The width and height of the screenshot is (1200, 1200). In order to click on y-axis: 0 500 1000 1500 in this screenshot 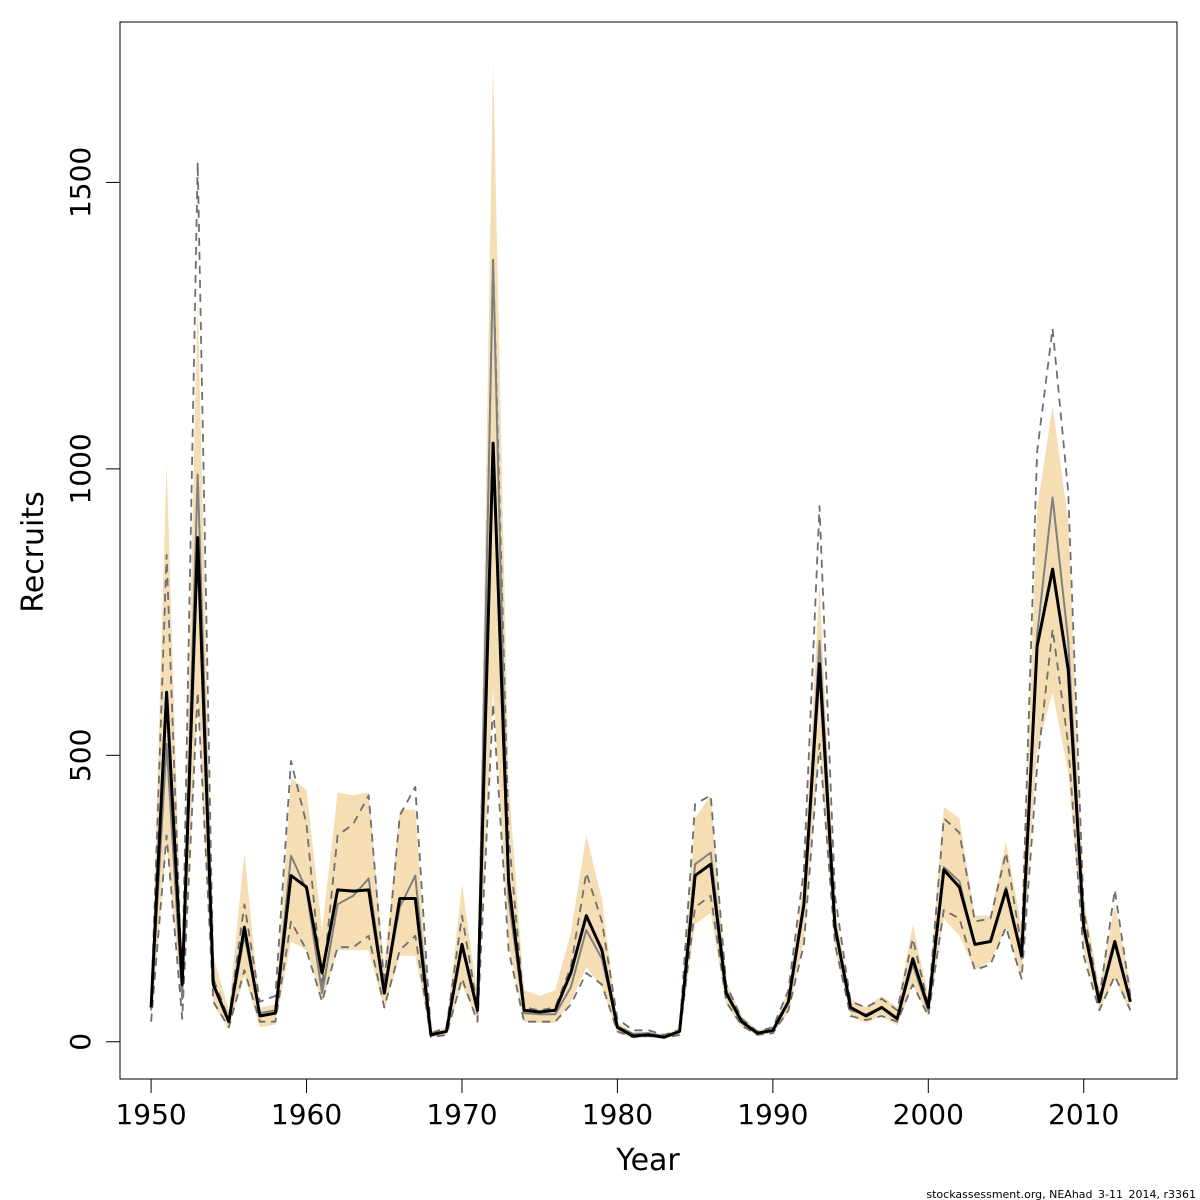, I will do `click(92, 599)`.